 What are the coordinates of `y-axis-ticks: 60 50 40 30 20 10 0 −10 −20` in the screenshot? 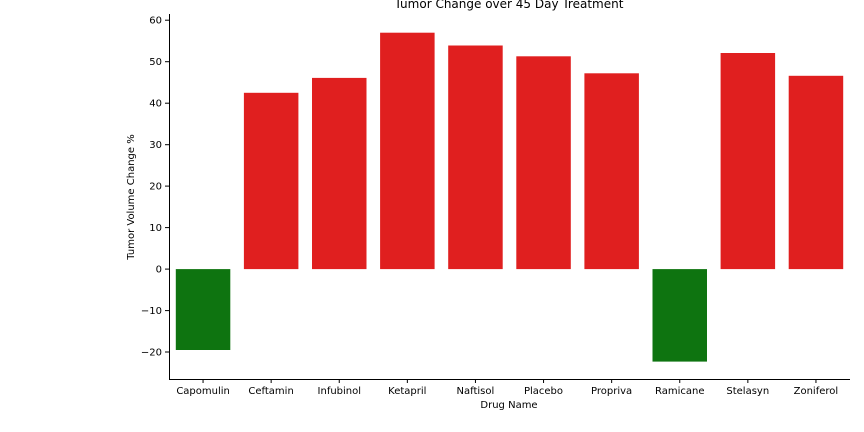 It's located at (155, 187).